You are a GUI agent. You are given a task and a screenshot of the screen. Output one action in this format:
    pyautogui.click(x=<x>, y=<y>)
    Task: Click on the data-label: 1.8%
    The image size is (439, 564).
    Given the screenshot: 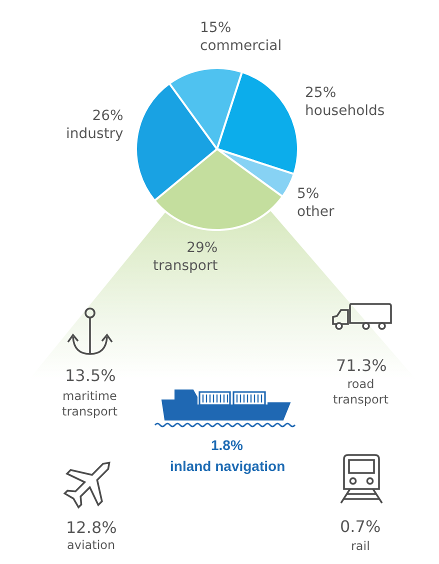 What is the action you would take?
    pyautogui.click(x=227, y=445)
    